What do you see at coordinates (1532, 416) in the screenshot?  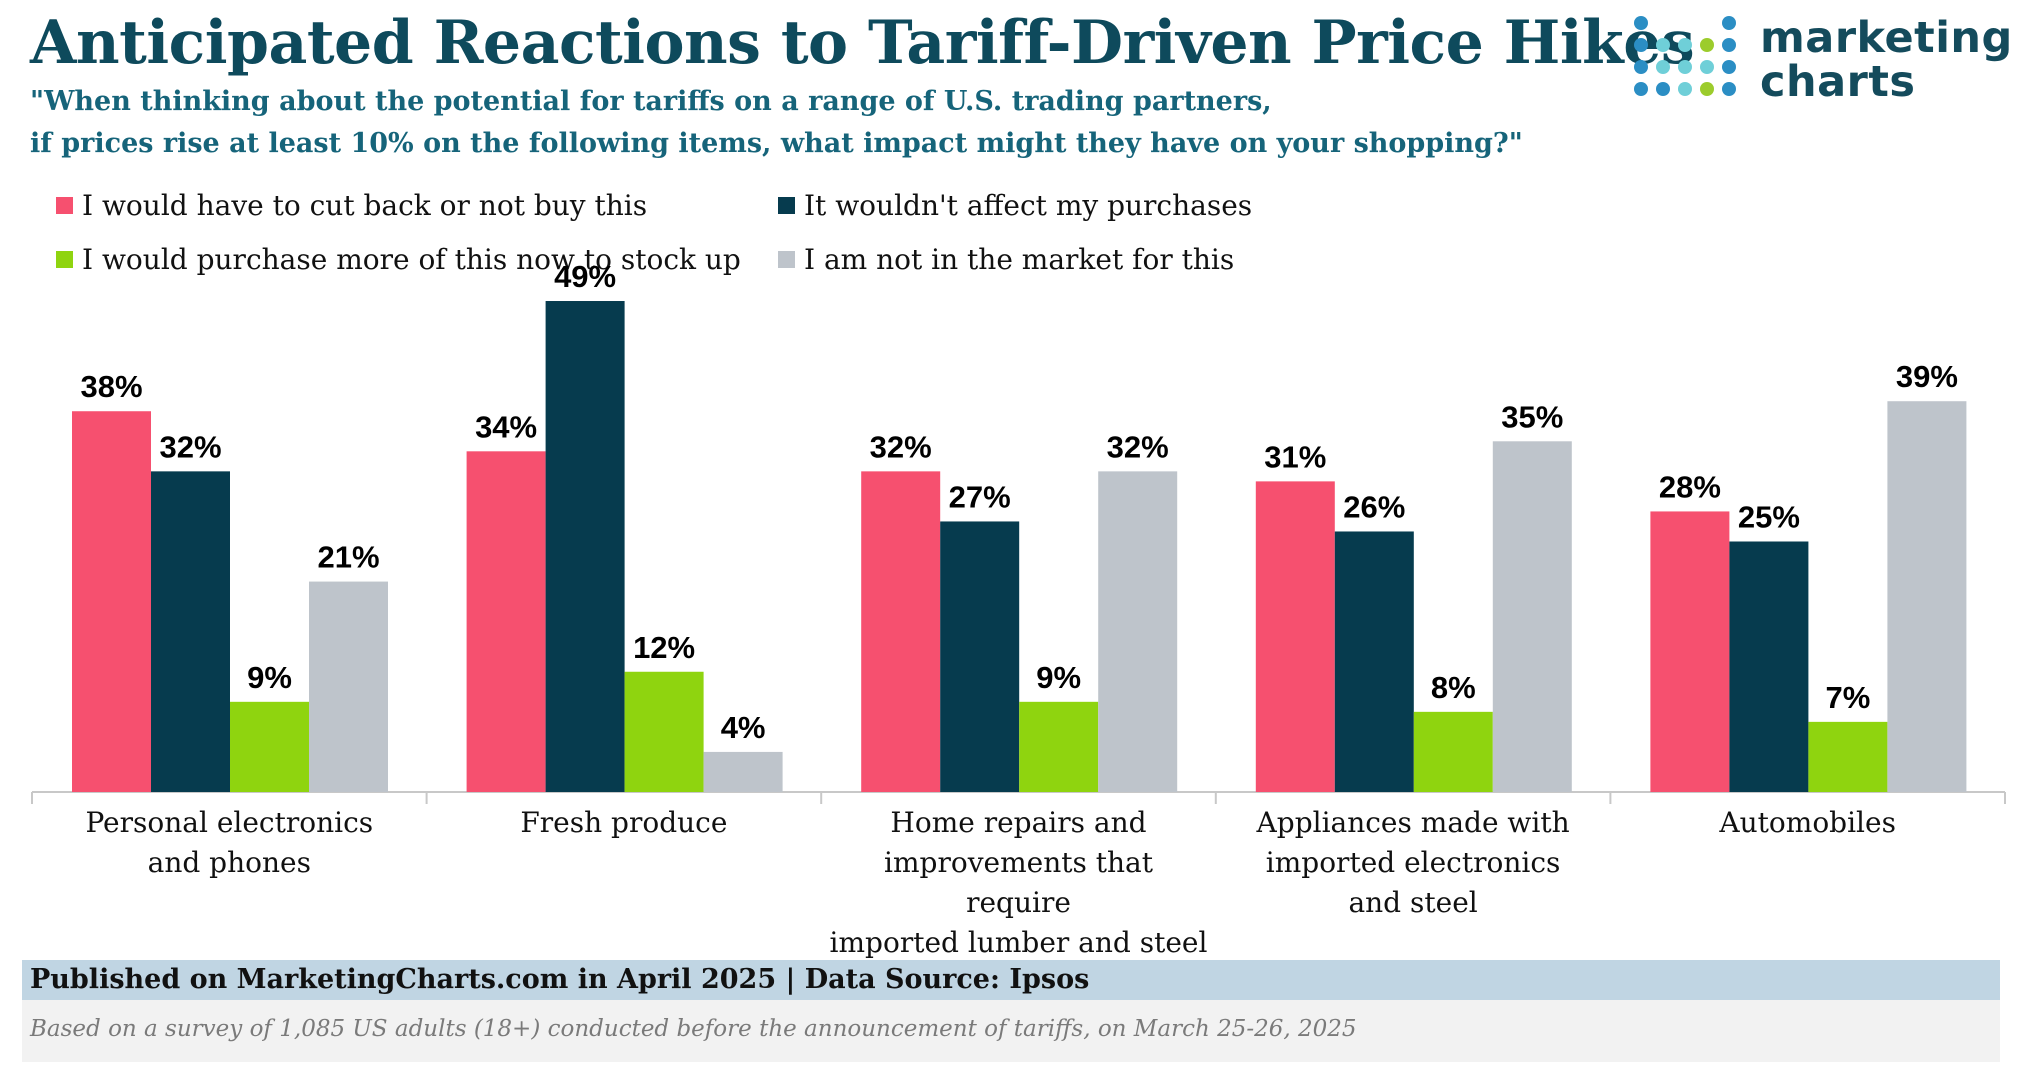 I see `data-label-series-3-category-3: 35%` at bounding box center [1532, 416].